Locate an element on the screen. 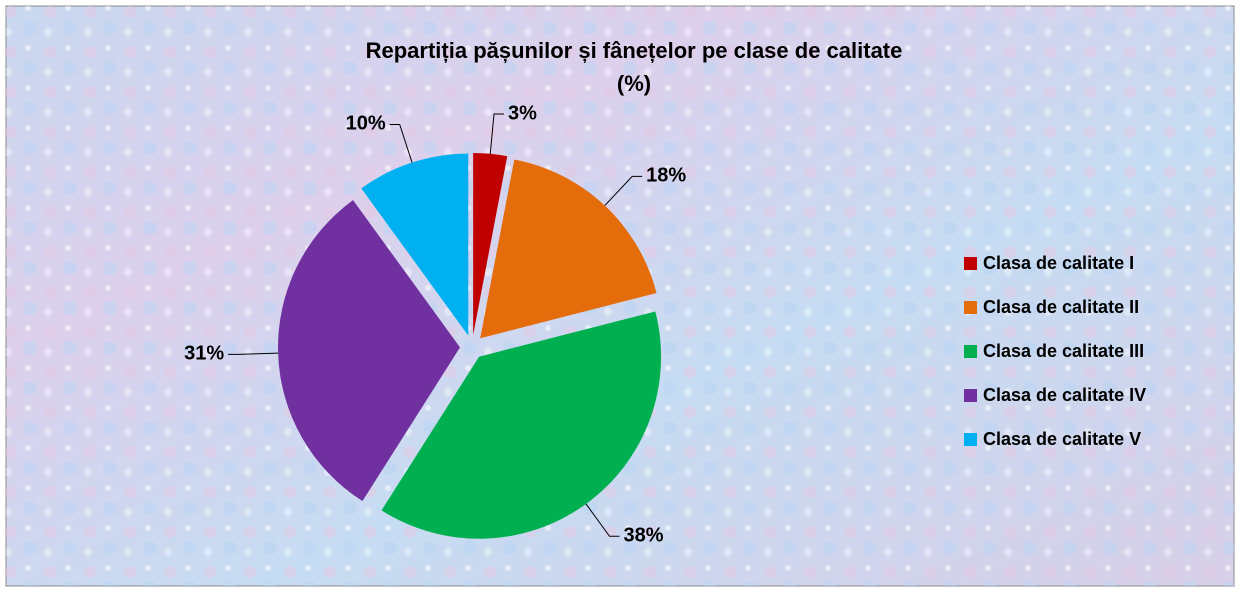  data-label: 31% is located at coordinates (204, 354).